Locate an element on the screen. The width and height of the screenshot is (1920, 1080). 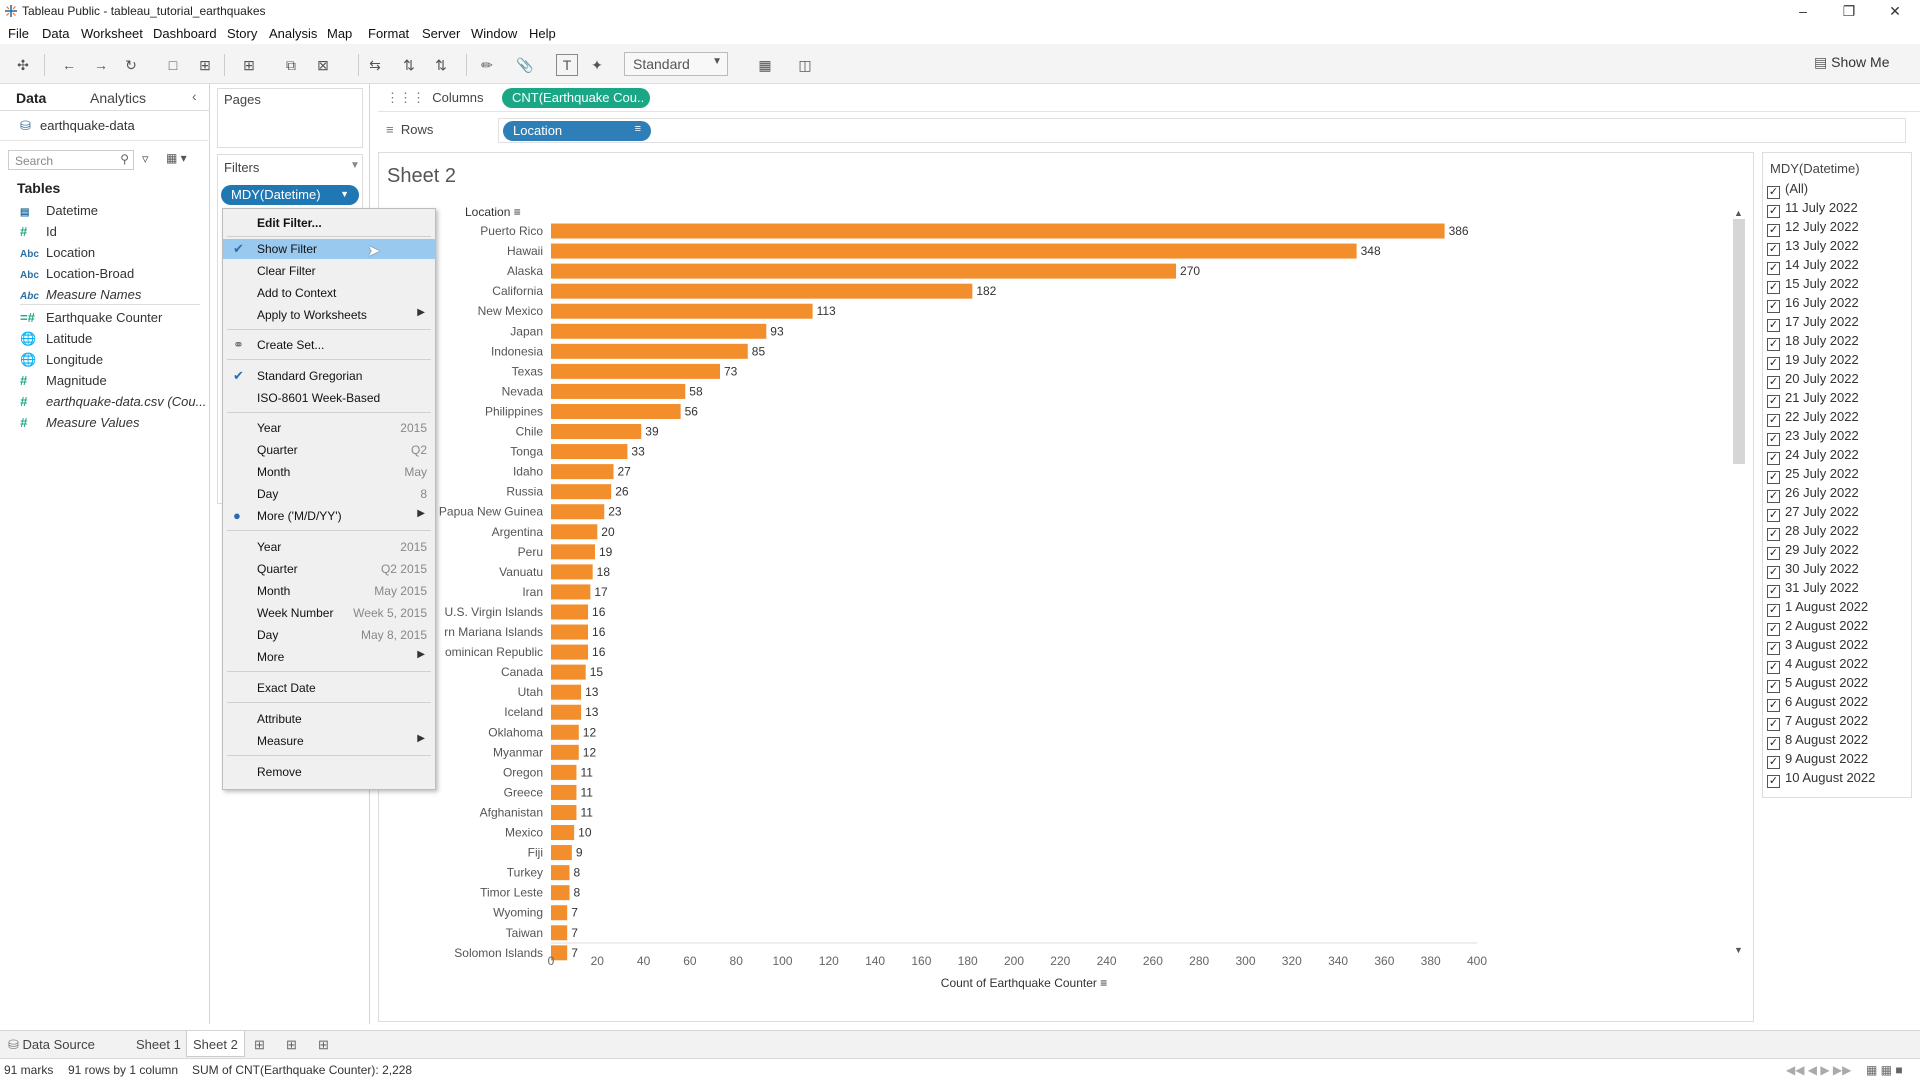
scroll-up-icon: ▲ is located at coordinates (1738, 213).